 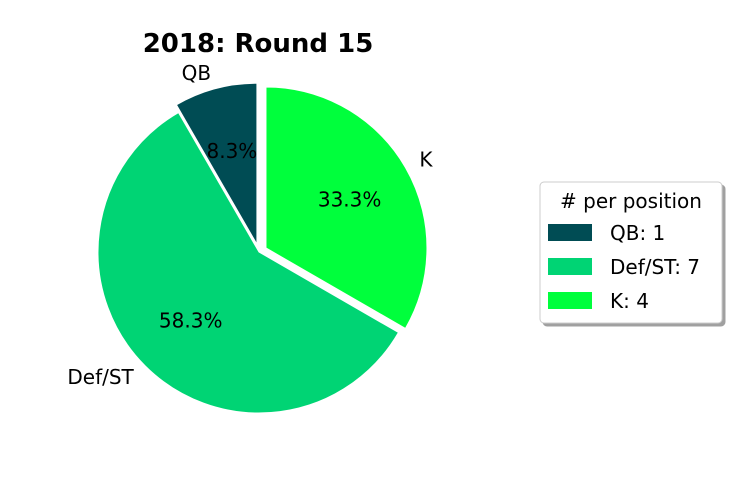 I want to click on legend-entry-label: Def/ST: 7, so click(x=655, y=267).